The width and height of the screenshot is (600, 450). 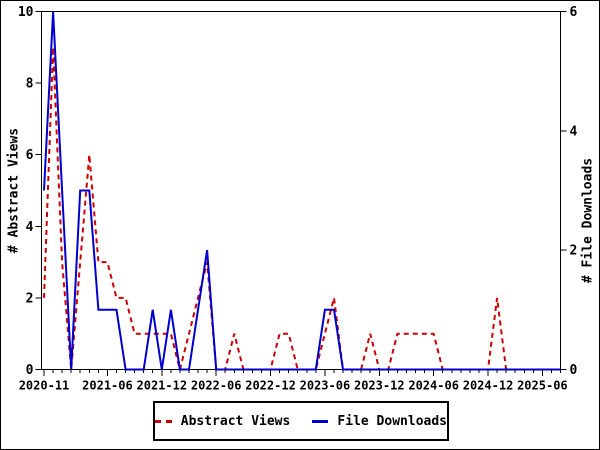 What do you see at coordinates (574, 131) in the screenshot?
I see `right-axis-tick-label: 4` at bounding box center [574, 131].